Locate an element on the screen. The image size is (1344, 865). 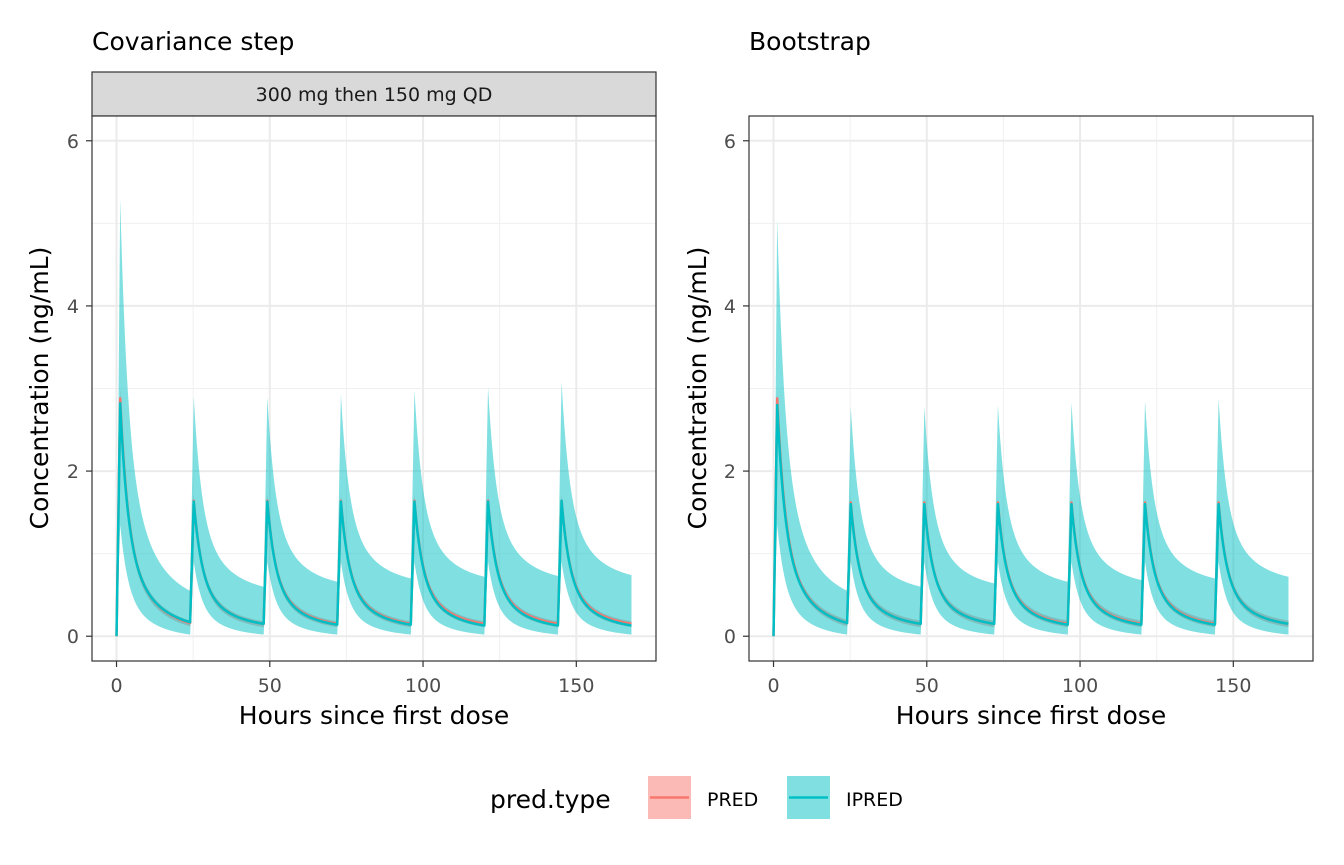
facet-strip is located at coordinates (374, 94).